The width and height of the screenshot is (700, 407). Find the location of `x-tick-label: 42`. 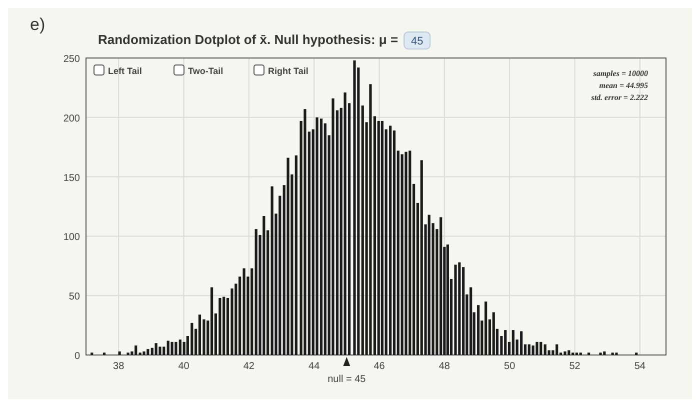

x-tick-label: 42 is located at coordinates (249, 366).